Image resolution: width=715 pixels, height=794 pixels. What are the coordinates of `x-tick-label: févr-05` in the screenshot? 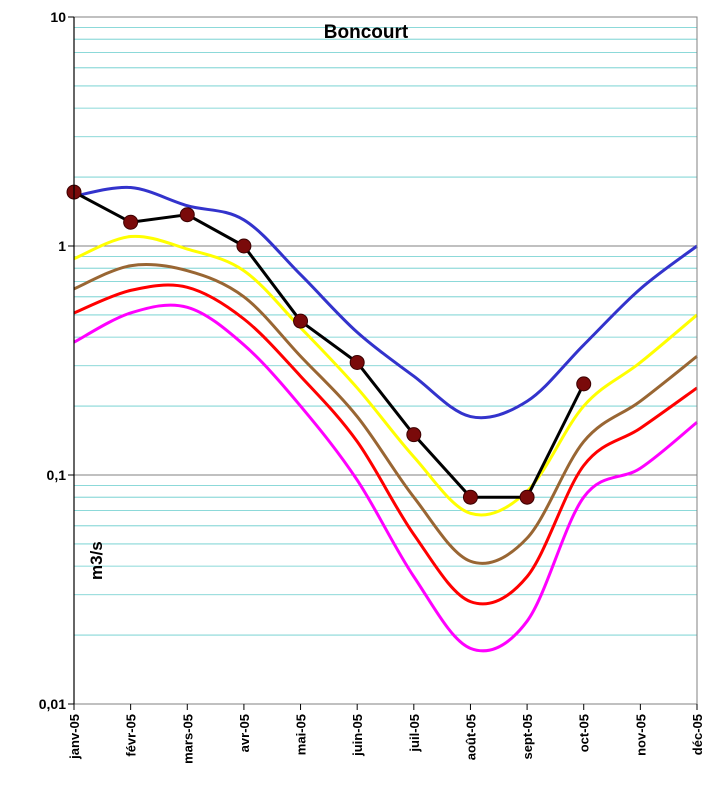 It's located at (131, 735).